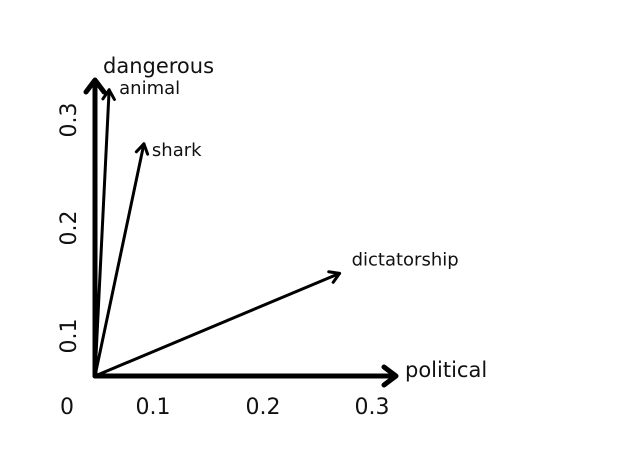 Image resolution: width=640 pixels, height=453 pixels. What do you see at coordinates (446, 370) in the screenshot?
I see `x-axis-label: political` at bounding box center [446, 370].